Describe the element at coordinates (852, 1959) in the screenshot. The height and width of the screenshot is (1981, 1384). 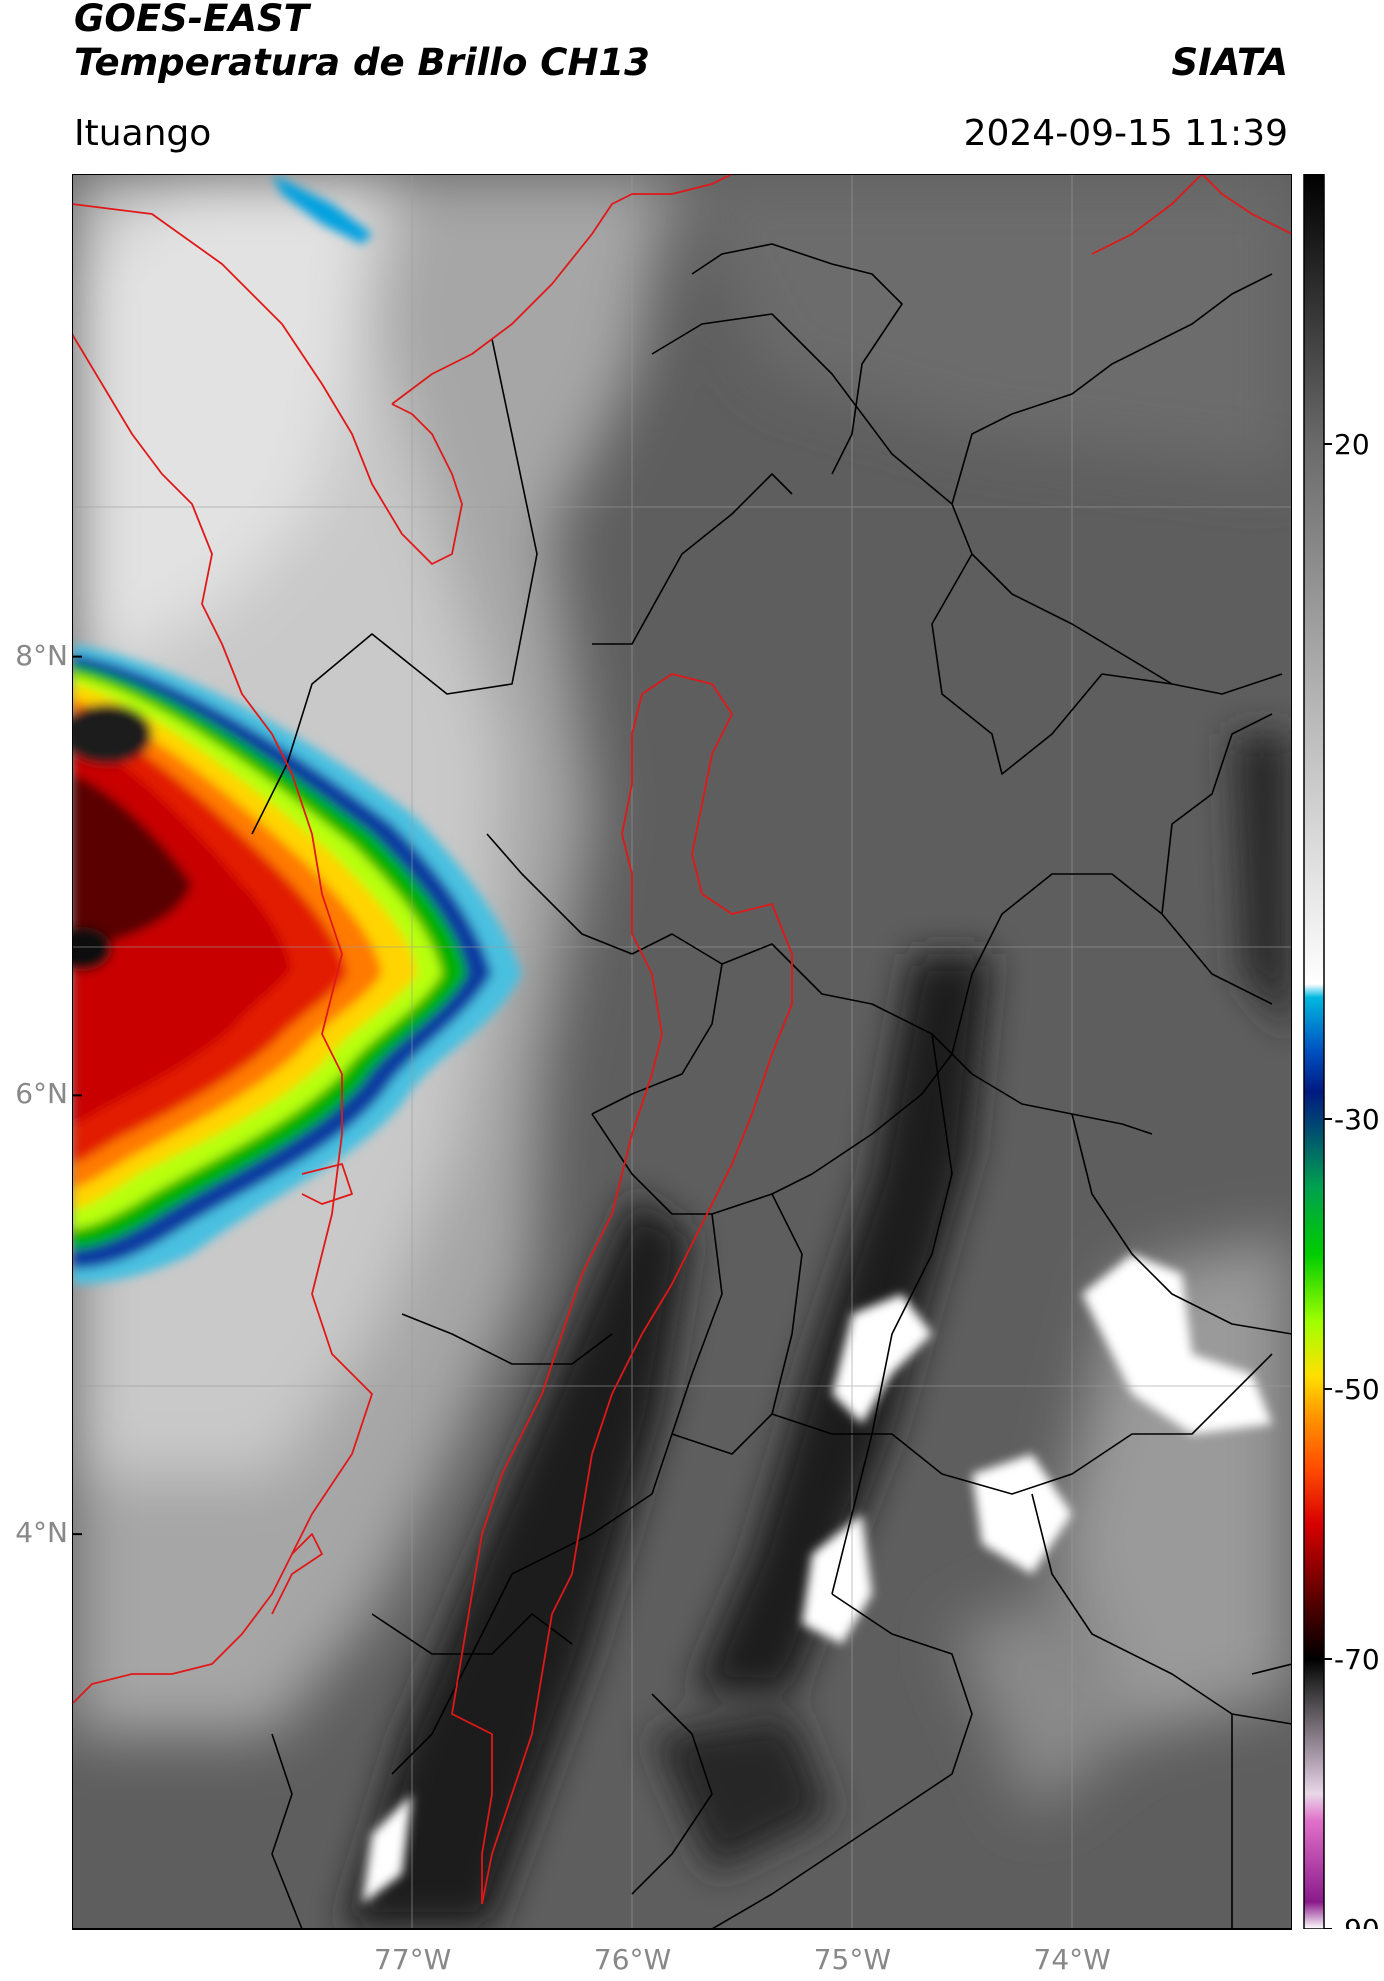
I see `lon-tick-label: 75°W` at that location.